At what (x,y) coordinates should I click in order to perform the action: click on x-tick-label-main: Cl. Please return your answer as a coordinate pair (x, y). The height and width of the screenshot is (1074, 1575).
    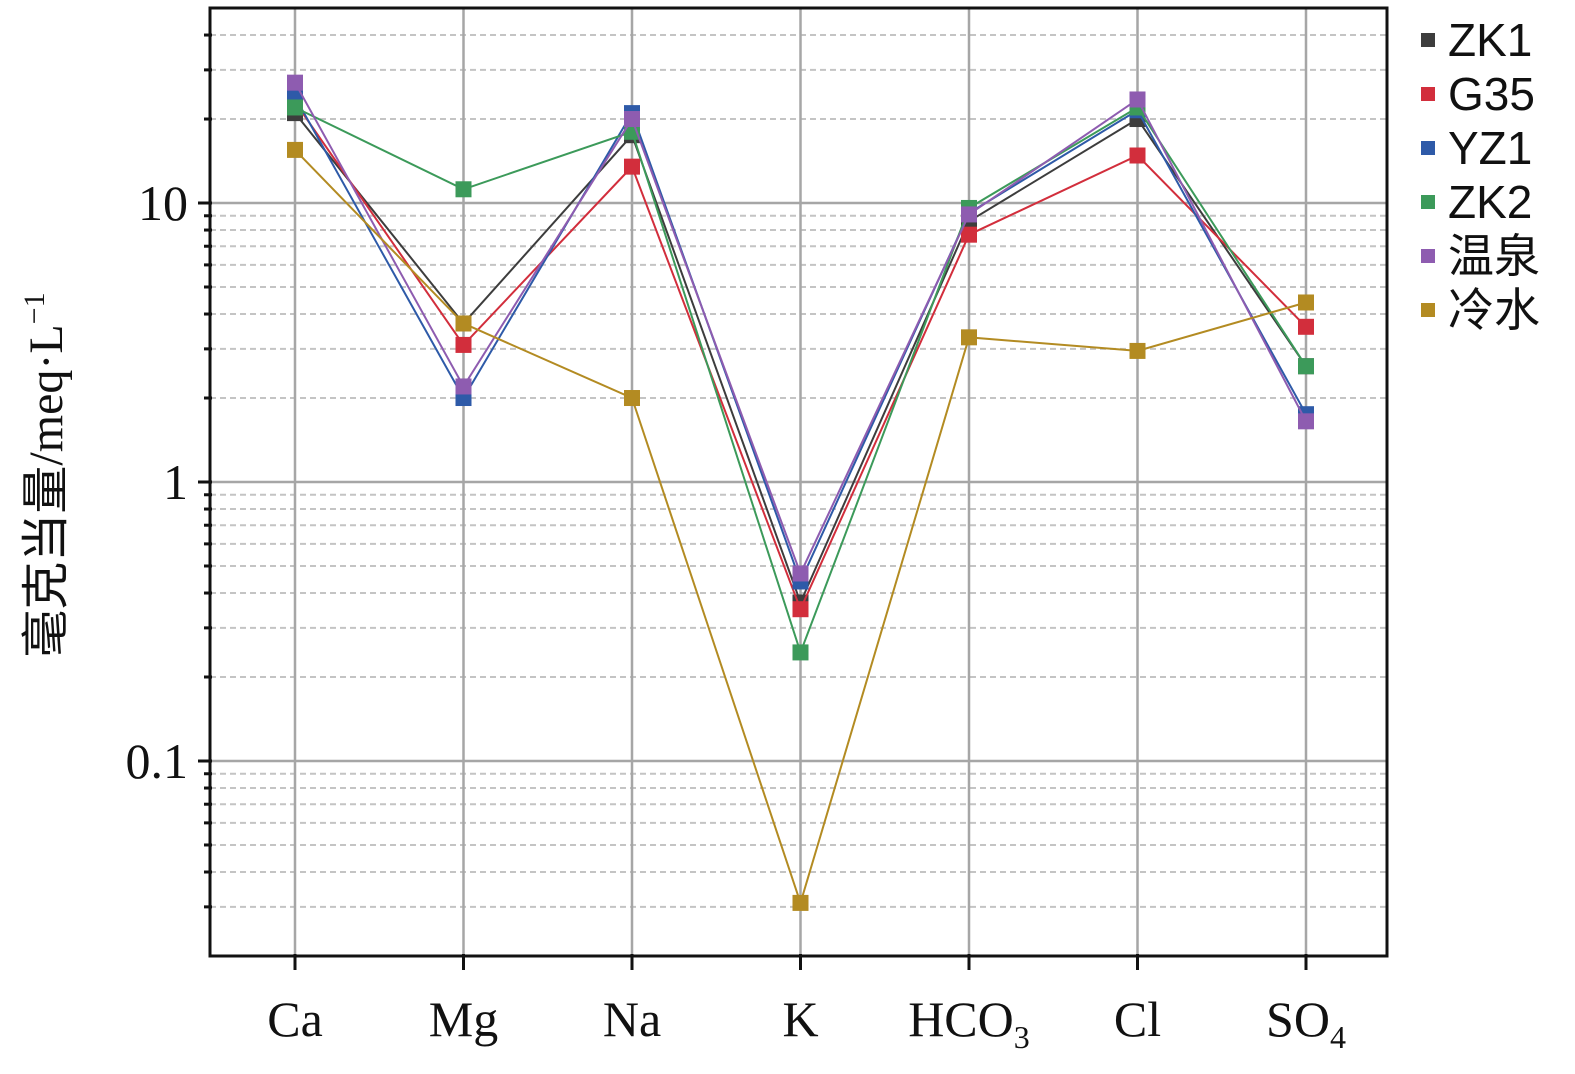
    Looking at the image, I should click on (1137, 1019).